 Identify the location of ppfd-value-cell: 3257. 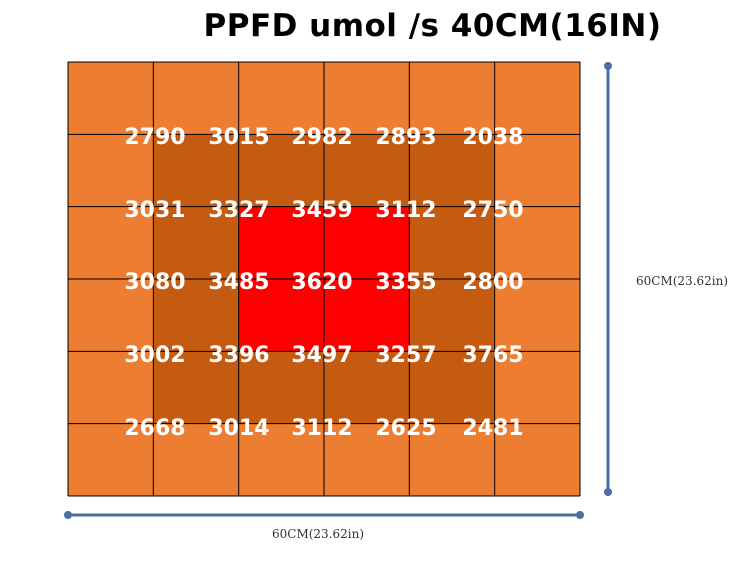
(405, 355).